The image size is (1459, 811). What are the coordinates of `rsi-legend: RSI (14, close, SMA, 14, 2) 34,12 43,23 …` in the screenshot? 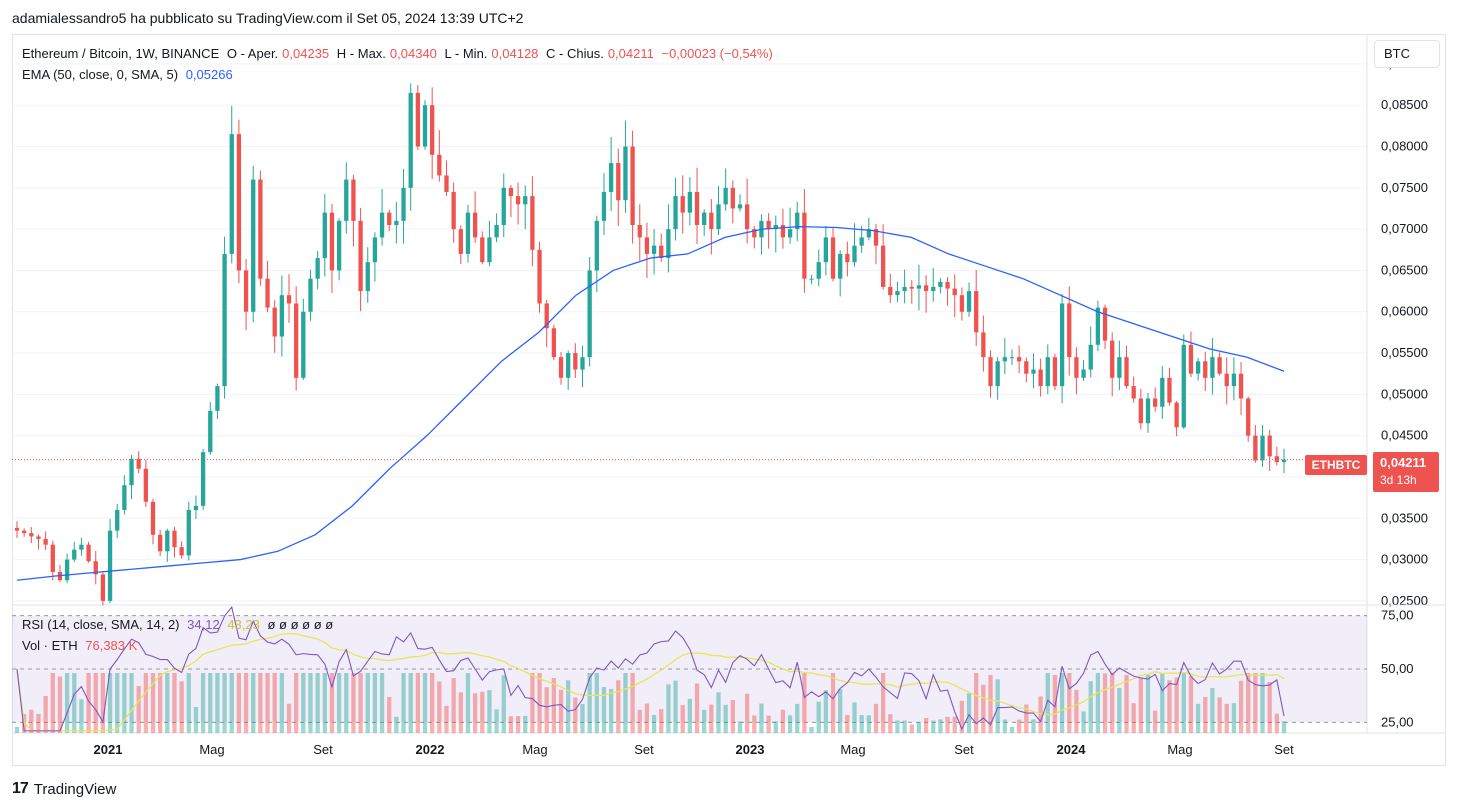 It's located at (179, 624).